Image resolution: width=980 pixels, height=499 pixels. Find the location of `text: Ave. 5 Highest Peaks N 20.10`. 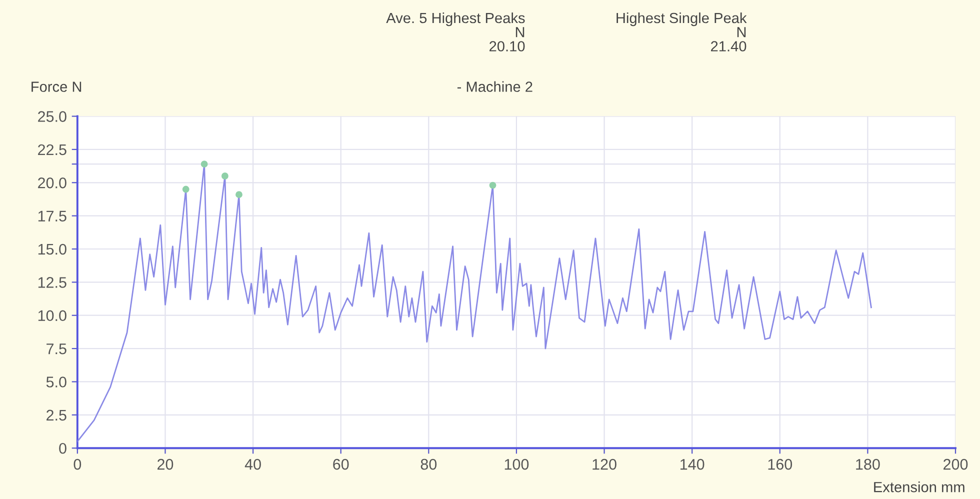

text: Ave. 5 Highest Peaks N 20.10 is located at coordinates (455, 32).